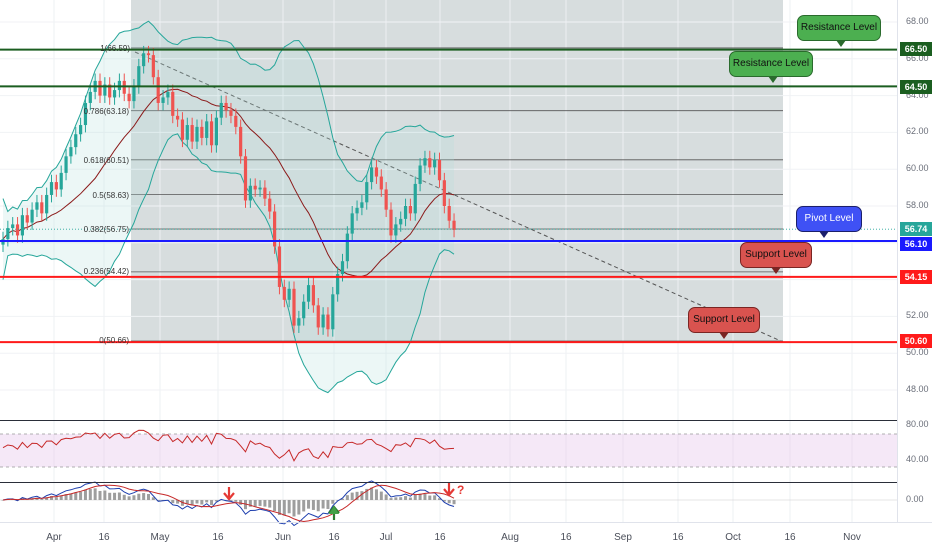 The width and height of the screenshot is (932, 550). Describe the element at coordinates (106, 229) in the screenshot. I see `fib-label-0382: 0.382(56.75)` at that location.